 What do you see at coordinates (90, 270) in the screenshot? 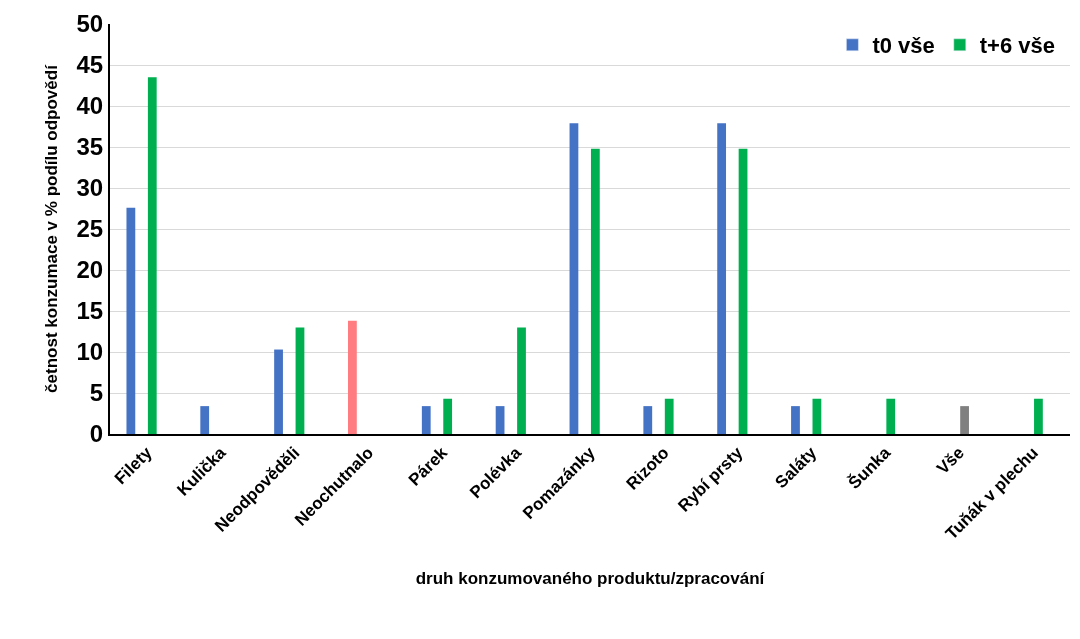
I see `y-tick-label: 20` at bounding box center [90, 270].